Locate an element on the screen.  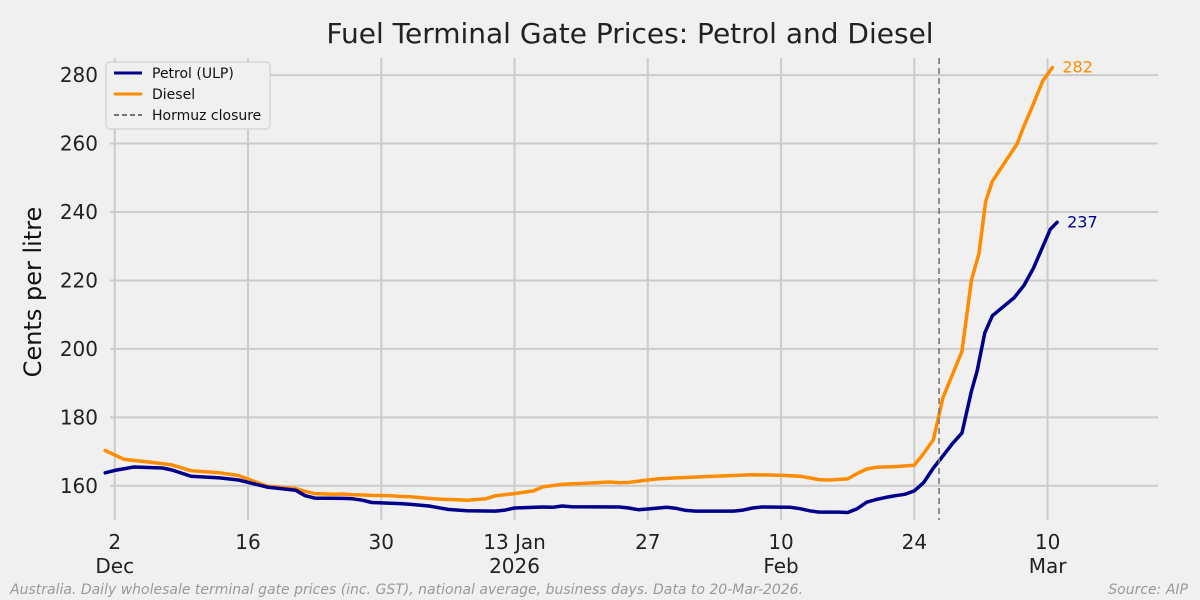
x-tick-label: 13 Jan is located at coordinates (514, 542).